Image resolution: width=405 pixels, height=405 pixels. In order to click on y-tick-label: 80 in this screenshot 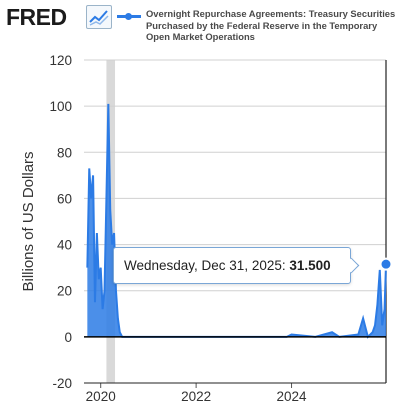, I will do `click(64, 152)`.